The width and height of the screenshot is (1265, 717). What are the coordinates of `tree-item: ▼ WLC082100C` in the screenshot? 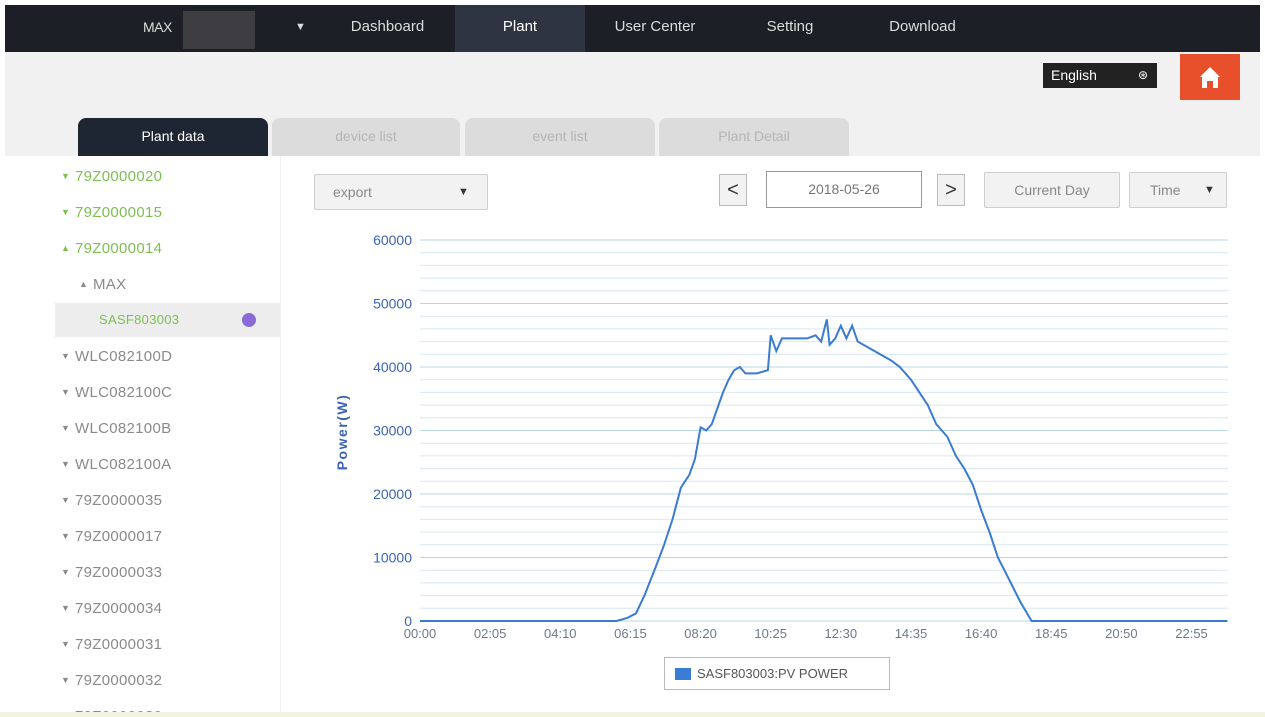 It's located at (167, 392).